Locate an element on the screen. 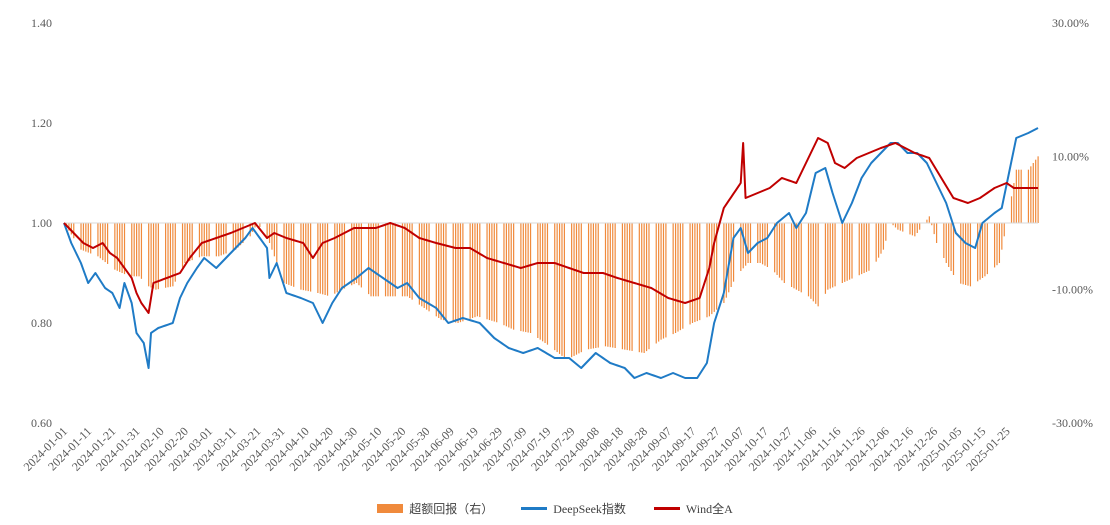 The height and width of the screenshot is (525, 1110). legend: 超额回报（右） DeepSeek指数 Wind全A is located at coordinates (555, 508).